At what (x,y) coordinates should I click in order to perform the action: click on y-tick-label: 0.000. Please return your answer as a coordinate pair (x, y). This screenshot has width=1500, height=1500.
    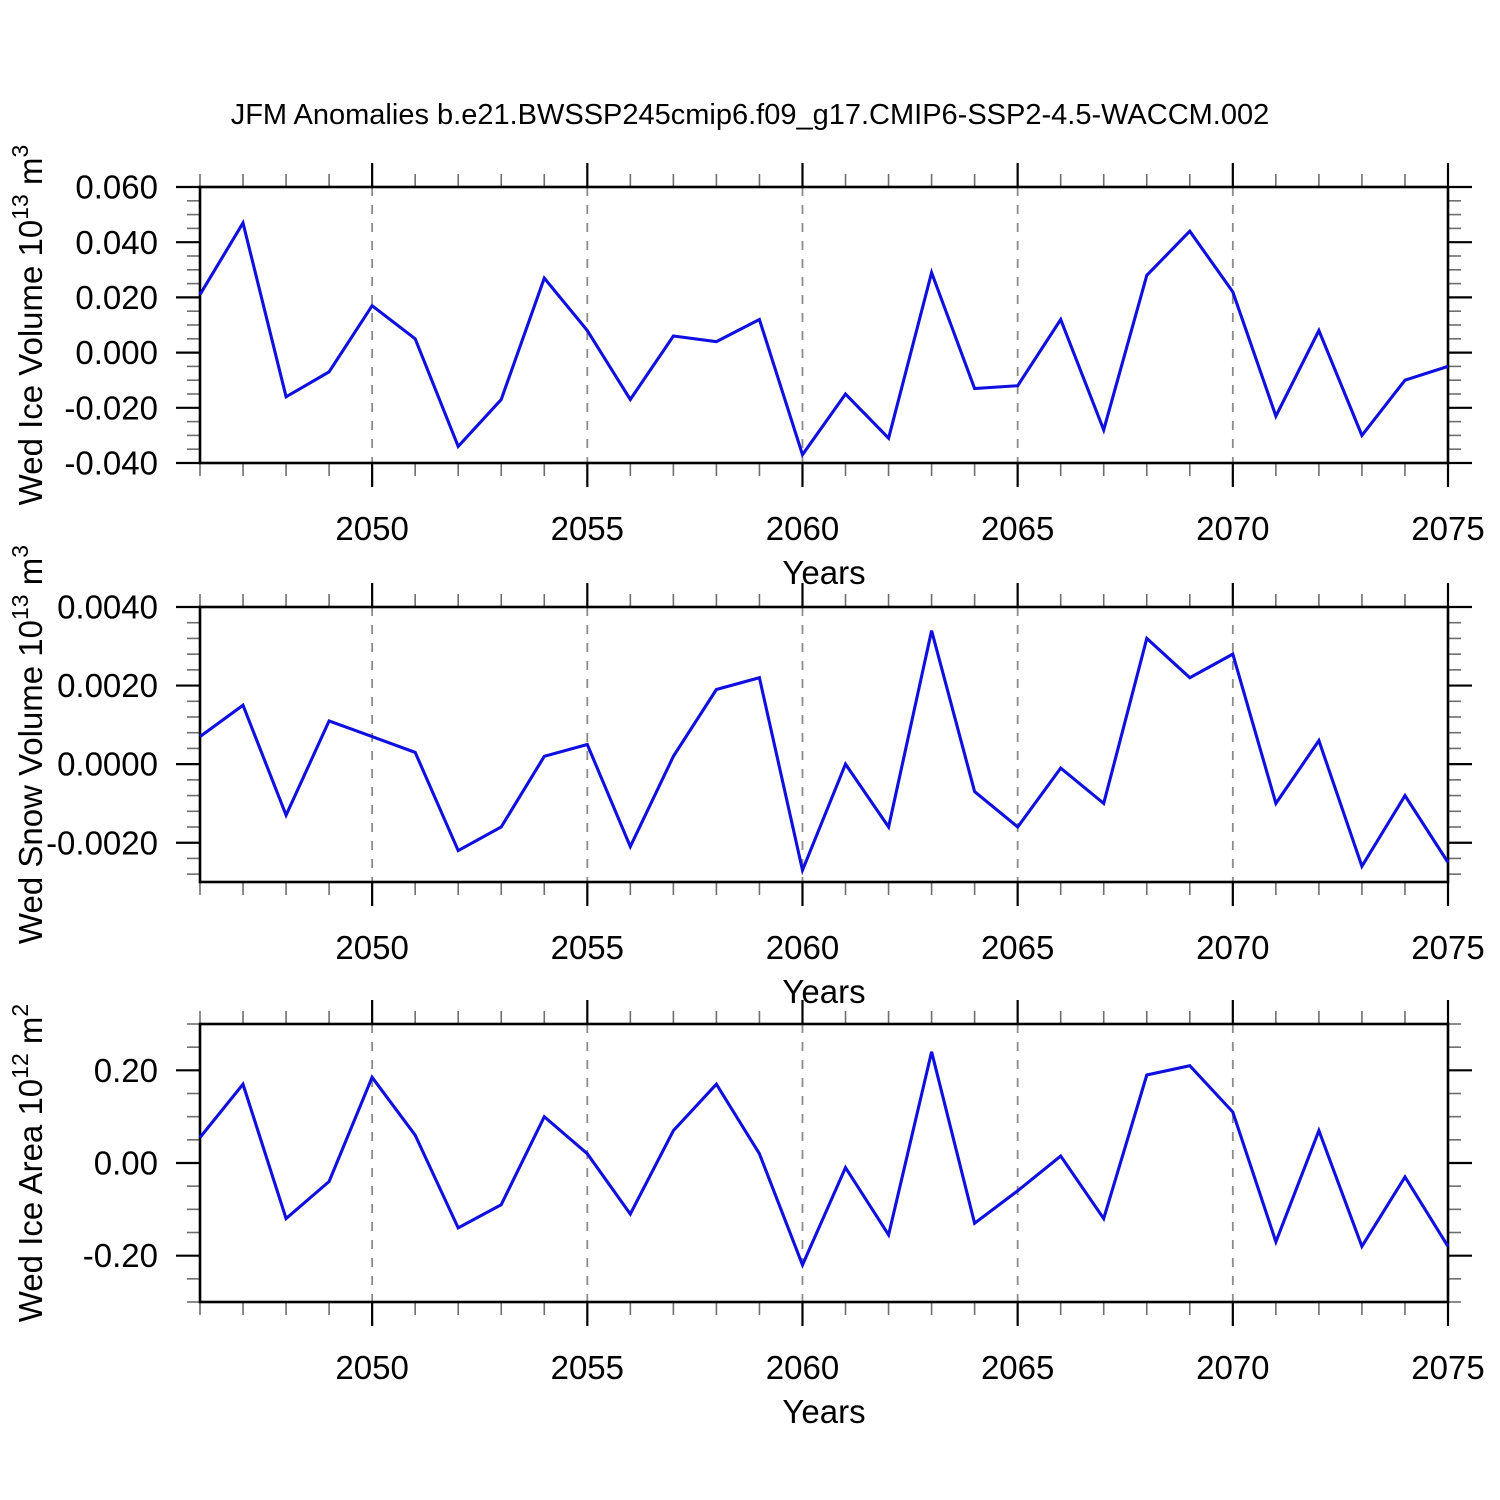
    Looking at the image, I should click on (116, 352).